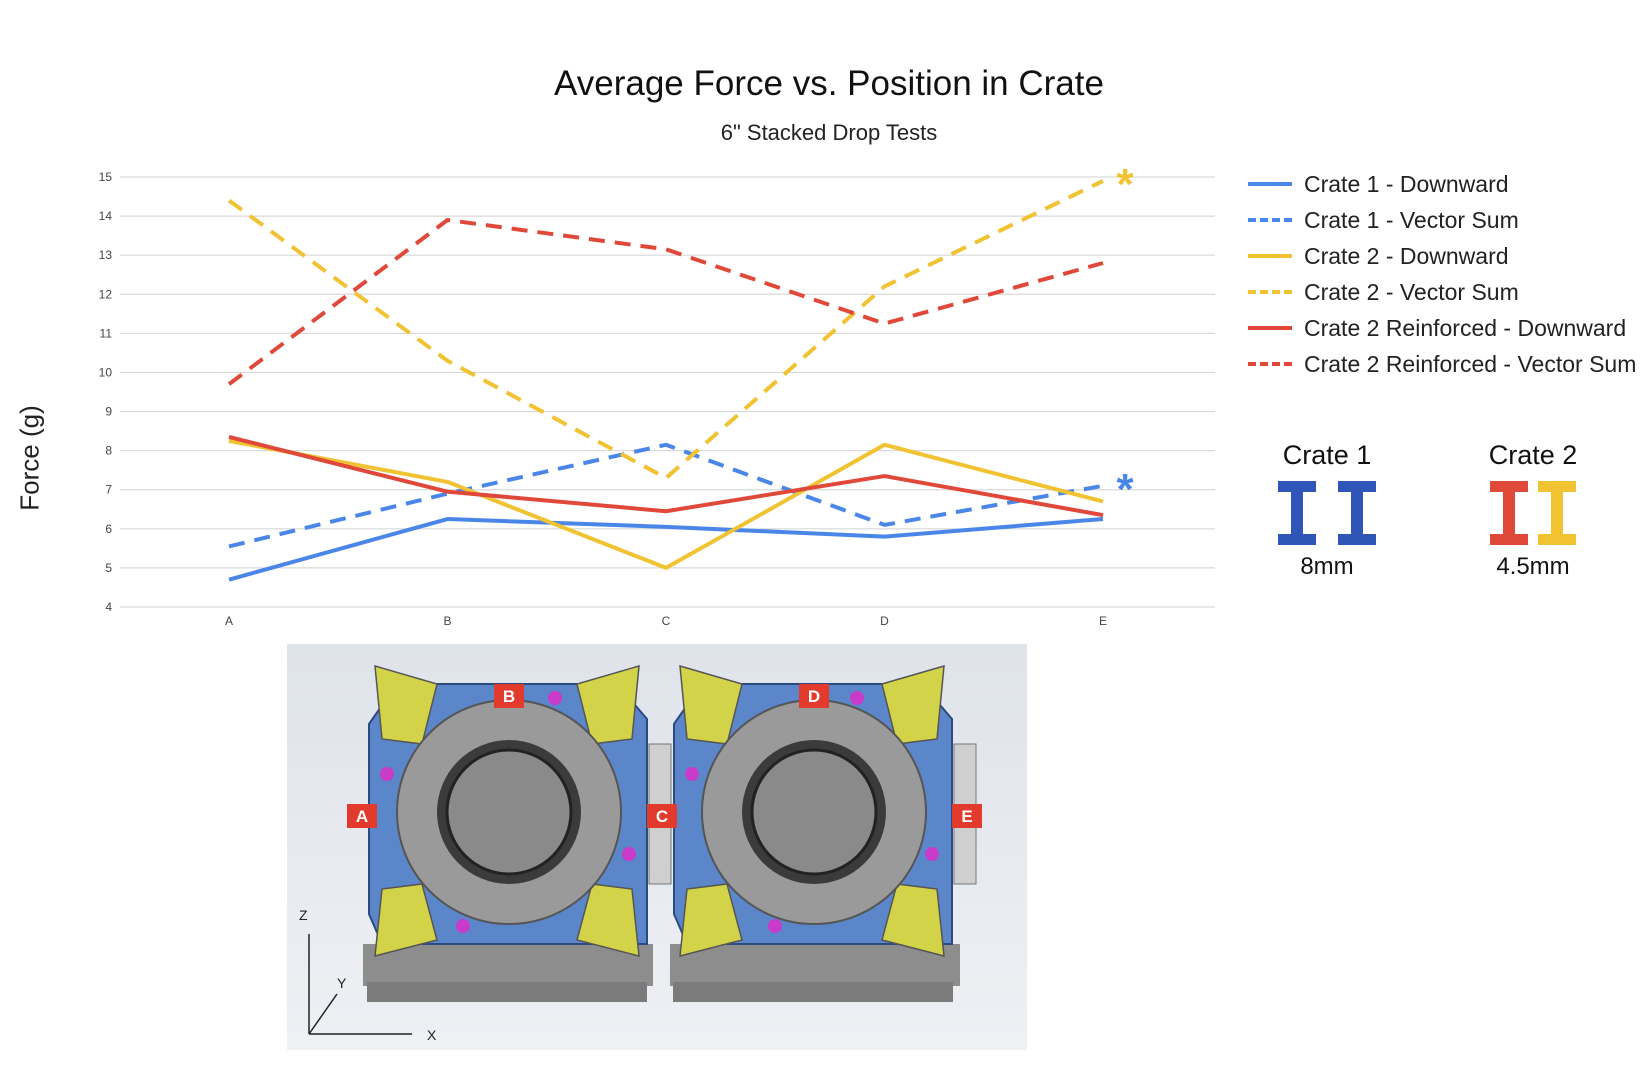 This screenshot has height=1066, width=1650. What do you see at coordinates (517, 833) in the screenshot?
I see `crate-unit-left` at bounding box center [517, 833].